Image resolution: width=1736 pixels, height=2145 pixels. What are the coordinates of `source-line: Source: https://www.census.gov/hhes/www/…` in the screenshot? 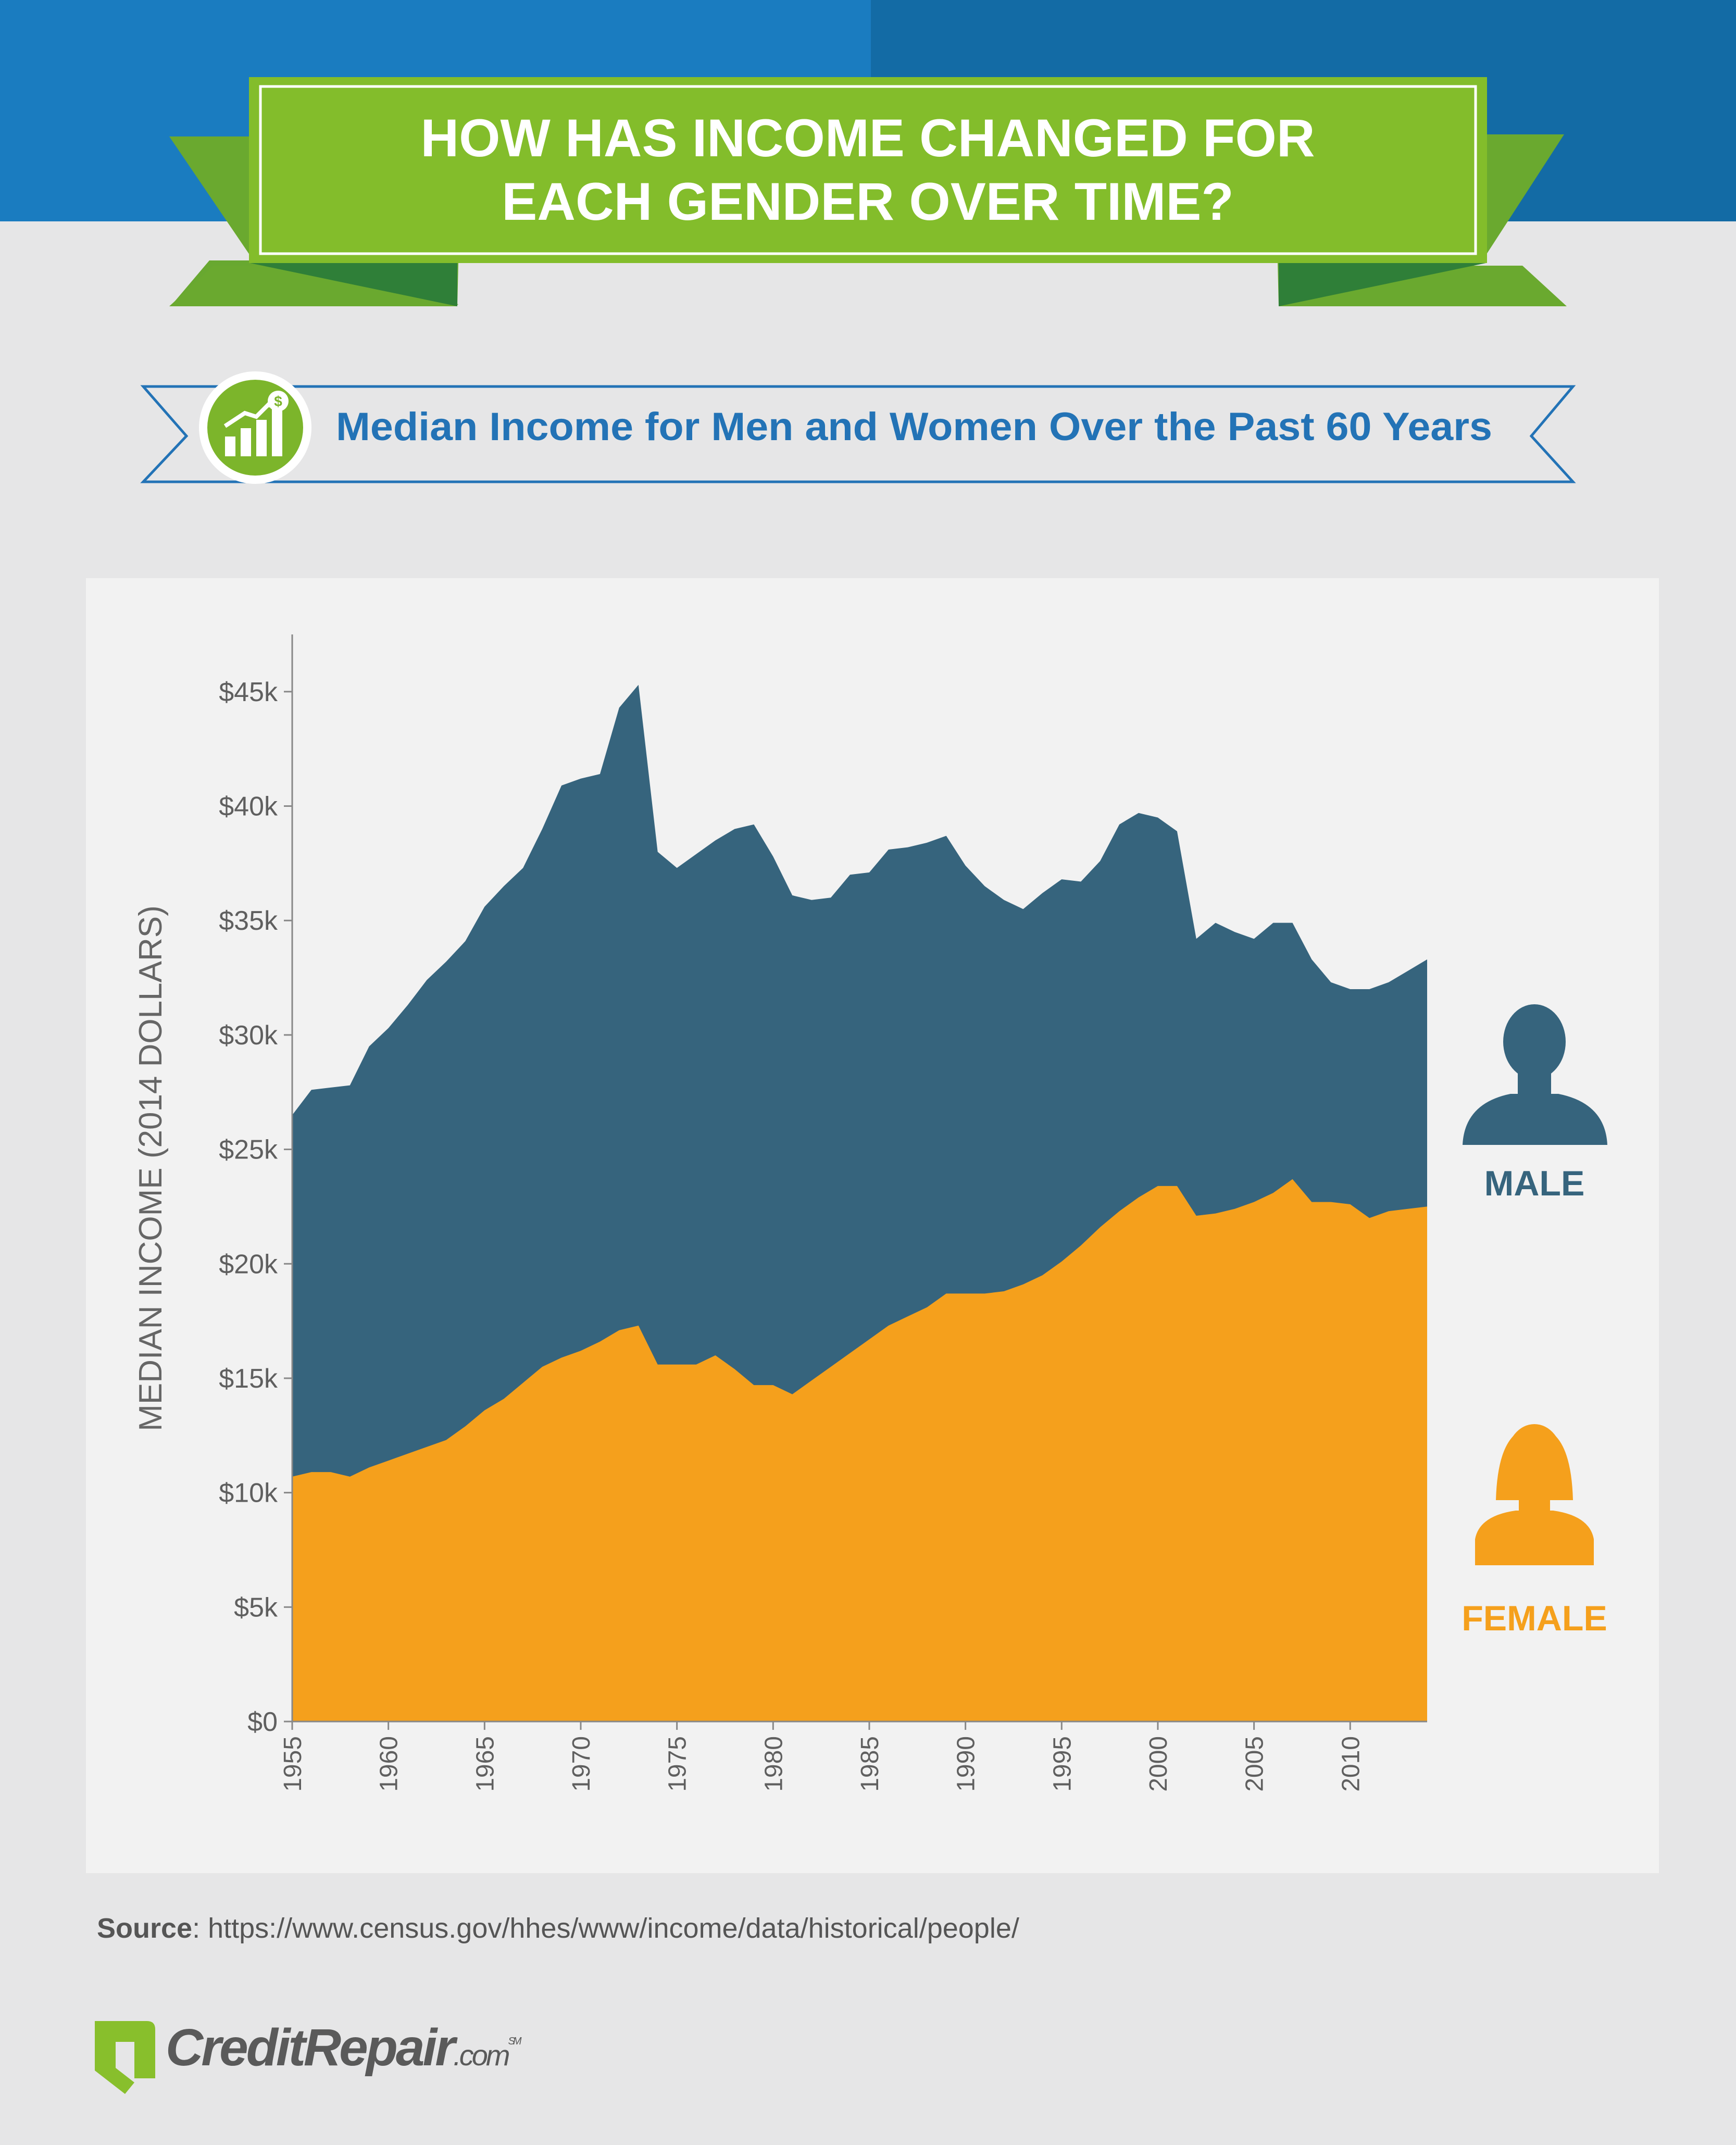 It's located at (558, 1928).